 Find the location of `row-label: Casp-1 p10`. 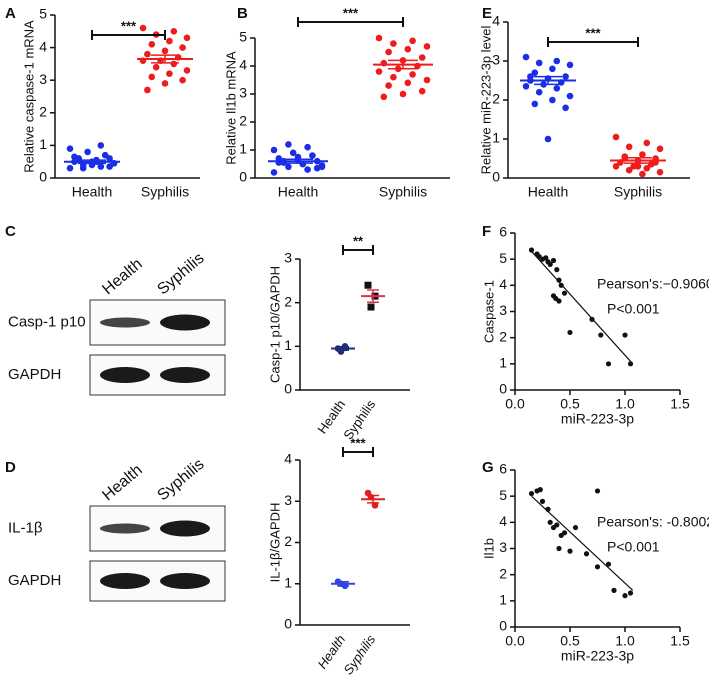

row-label: Casp-1 p10 is located at coordinates (47, 321).